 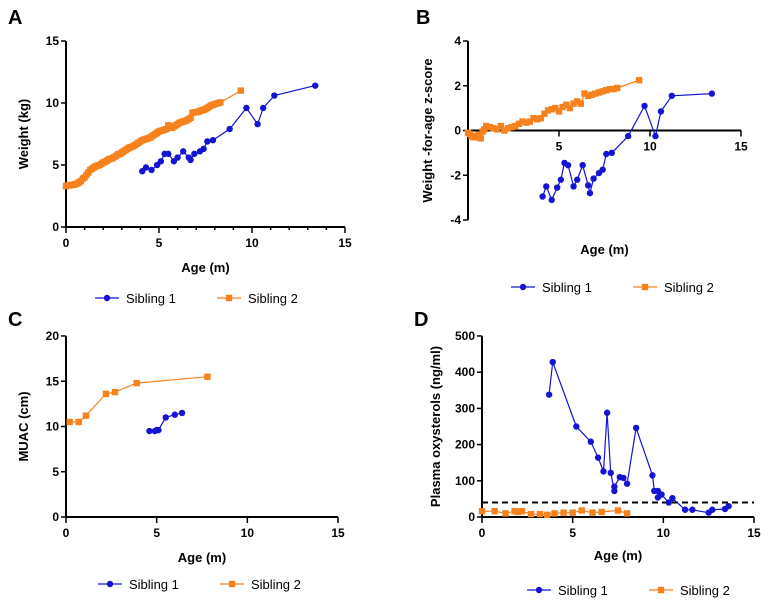 What do you see at coordinates (465, 445) in the screenshot?
I see `y-tick-label: 200` at bounding box center [465, 445].